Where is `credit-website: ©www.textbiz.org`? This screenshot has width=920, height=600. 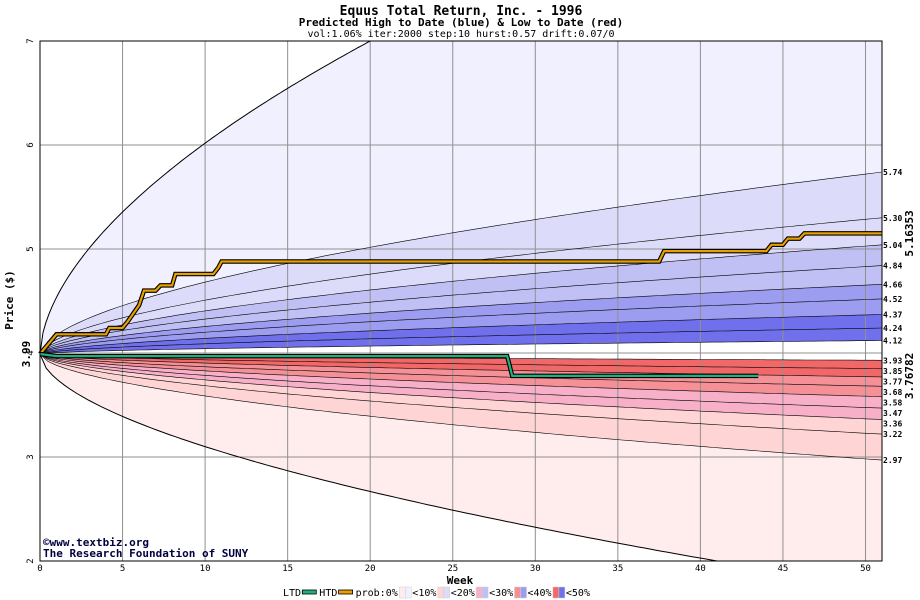
credit-website: ©www.textbiz.org is located at coordinates (96, 542).